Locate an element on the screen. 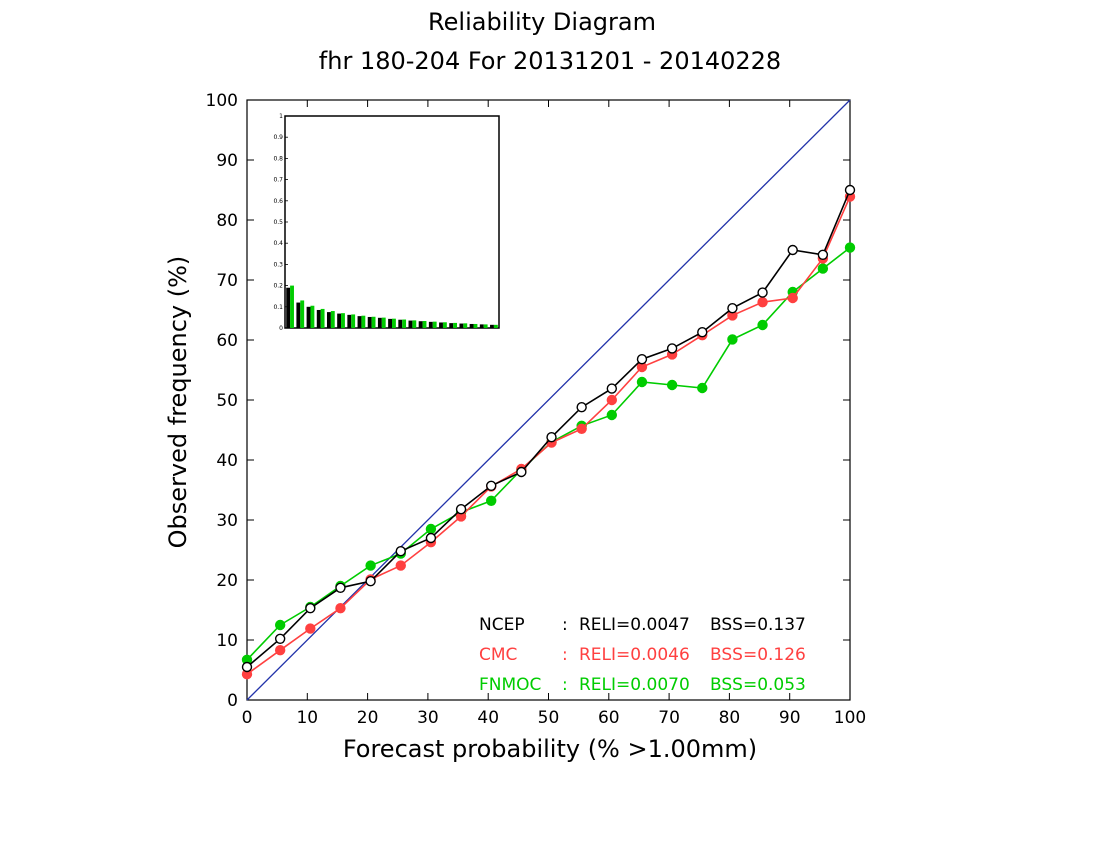 The image size is (1100, 850). fnmoc-legend-sep: : is located at coordinates (565, 685).